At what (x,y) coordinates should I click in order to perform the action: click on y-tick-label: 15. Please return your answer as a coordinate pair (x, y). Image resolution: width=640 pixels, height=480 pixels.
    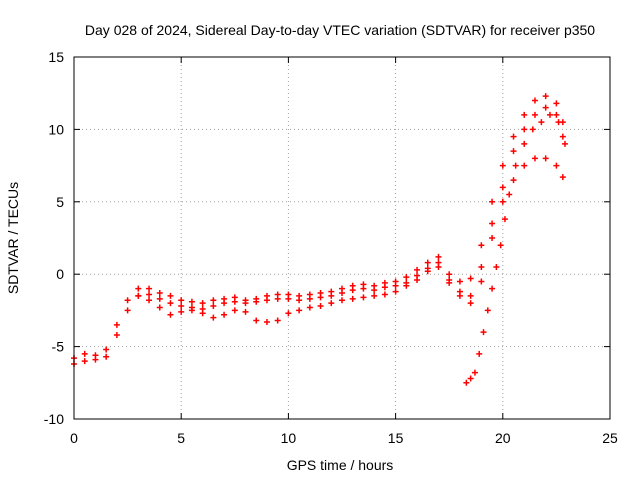
    Looking at the image, I should click on (56, 57).